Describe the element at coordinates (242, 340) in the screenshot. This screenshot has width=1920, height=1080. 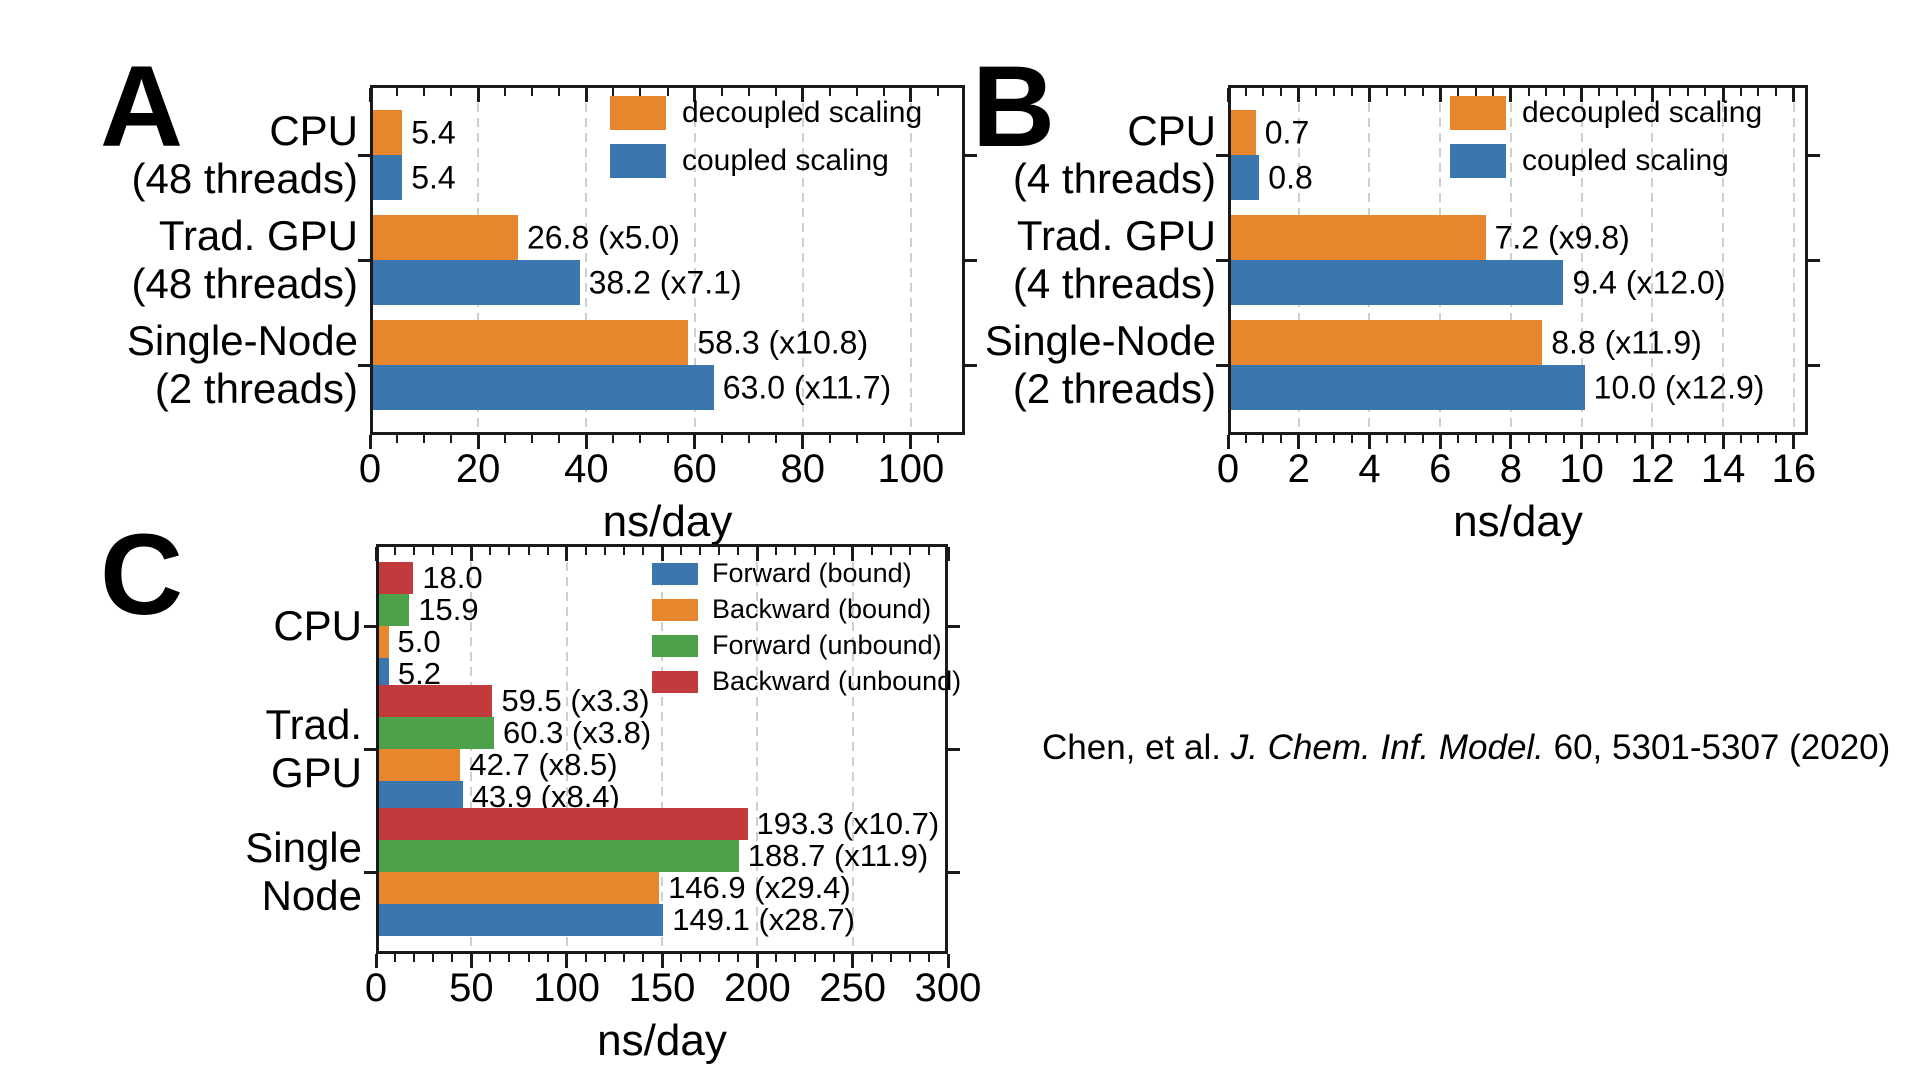
I see `category-label-line: Single-Node` at that location.